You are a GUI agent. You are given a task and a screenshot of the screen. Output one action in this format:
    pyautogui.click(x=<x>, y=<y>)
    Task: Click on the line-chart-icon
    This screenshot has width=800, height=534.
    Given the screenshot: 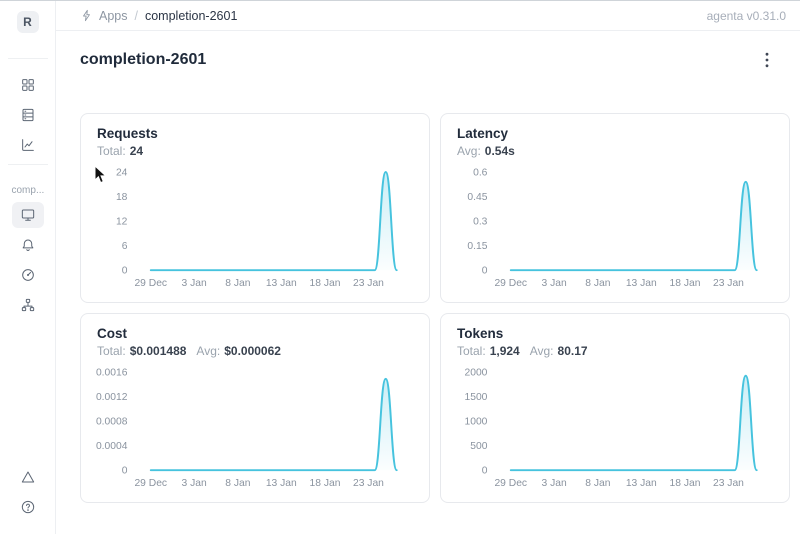 What is the action you would take?
    pyautogui.click(x=27, y=145)
    